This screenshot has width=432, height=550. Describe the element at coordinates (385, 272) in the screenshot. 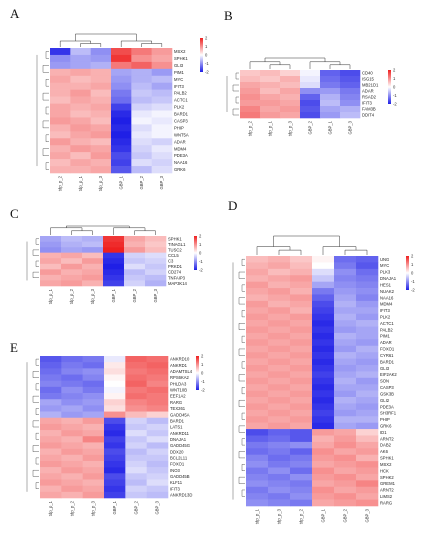

I see `gene-label: PLK3` at that location.